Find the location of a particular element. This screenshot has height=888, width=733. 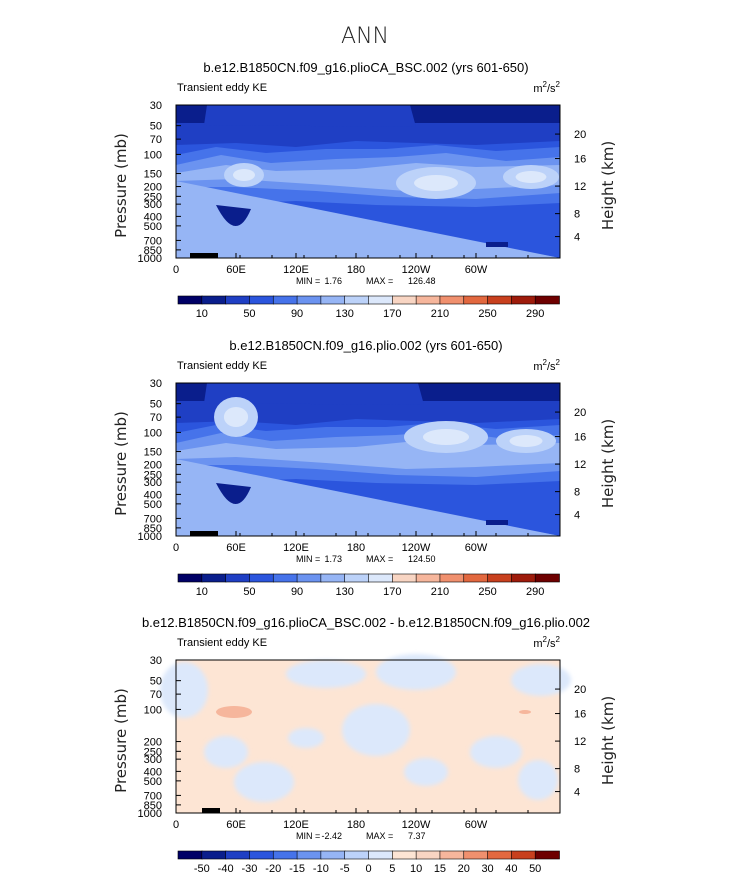

contour-top-gap is located at coordinates (310, 116).